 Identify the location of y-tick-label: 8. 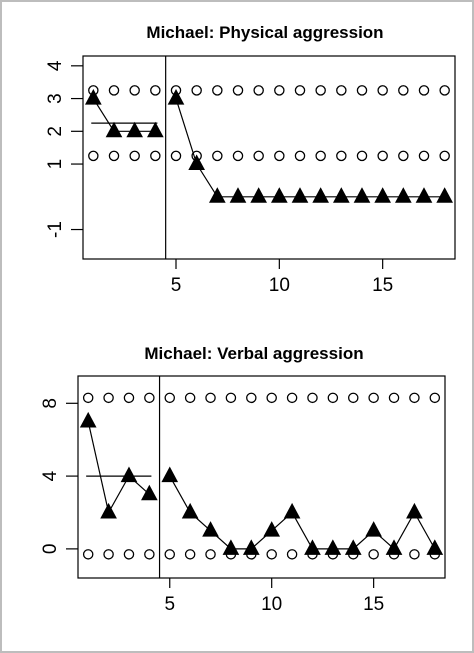
(50, 403).